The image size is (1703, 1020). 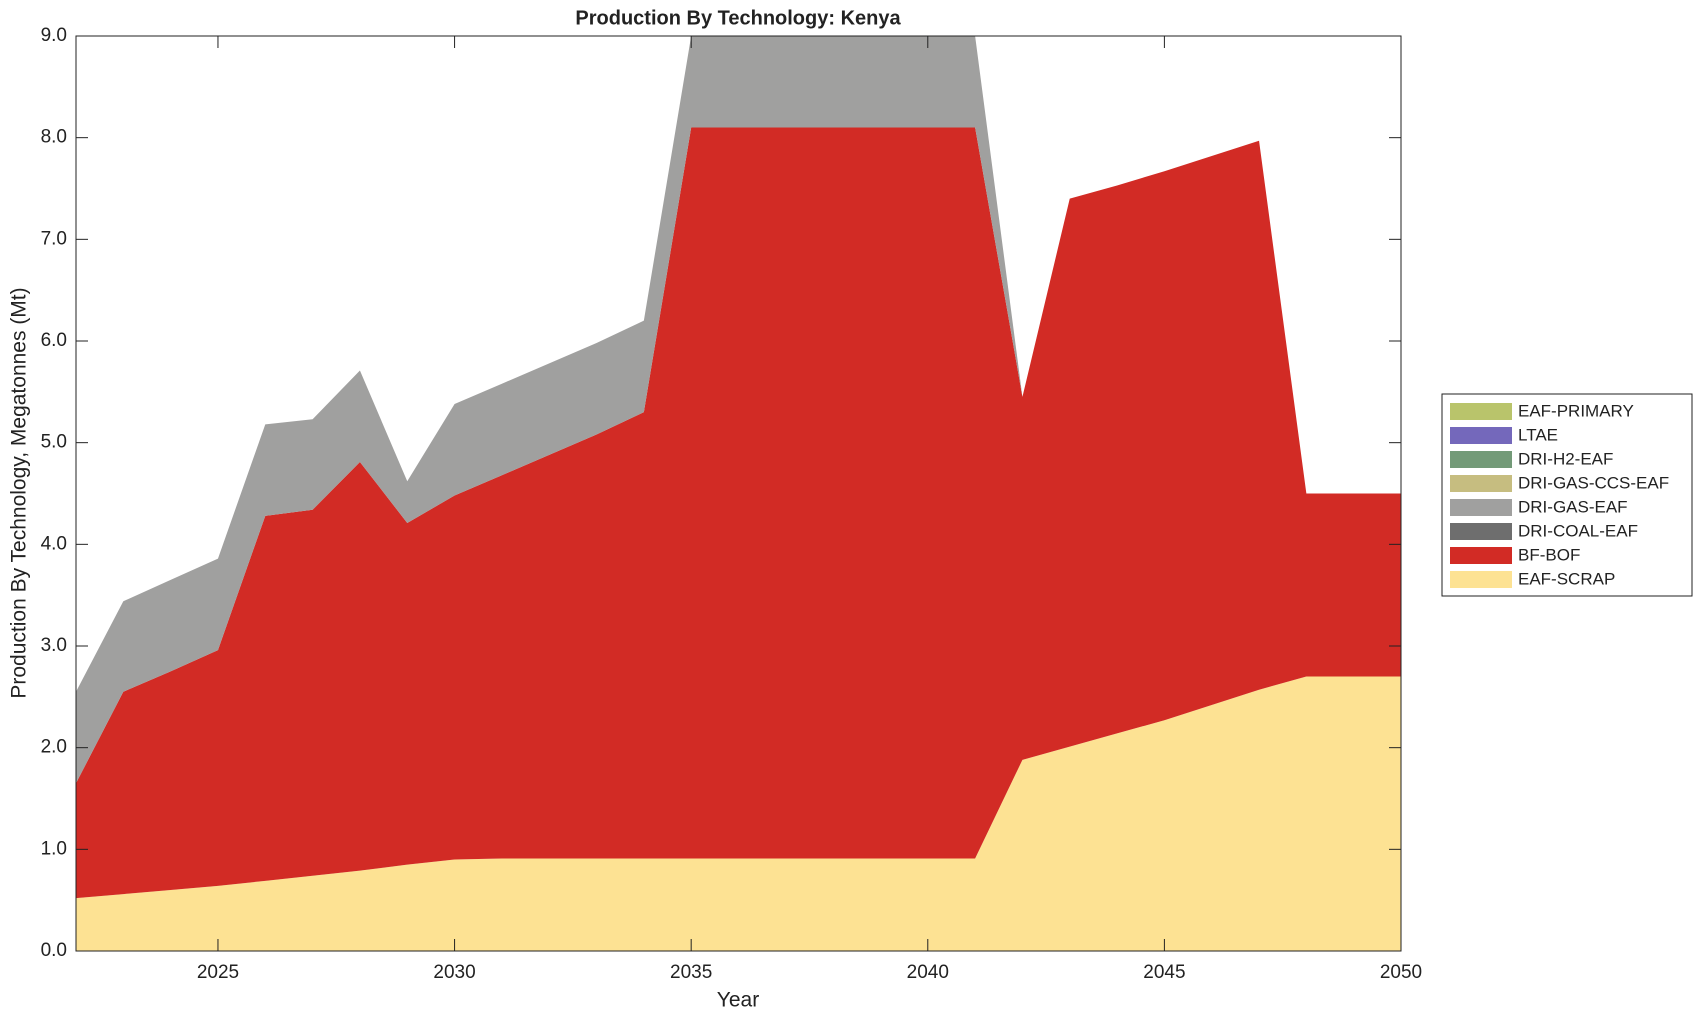 What do you see at coordinates (54, 340) in the screenshot?
I see `y-tick-label: 6.0` at bounding box center [54, 340].